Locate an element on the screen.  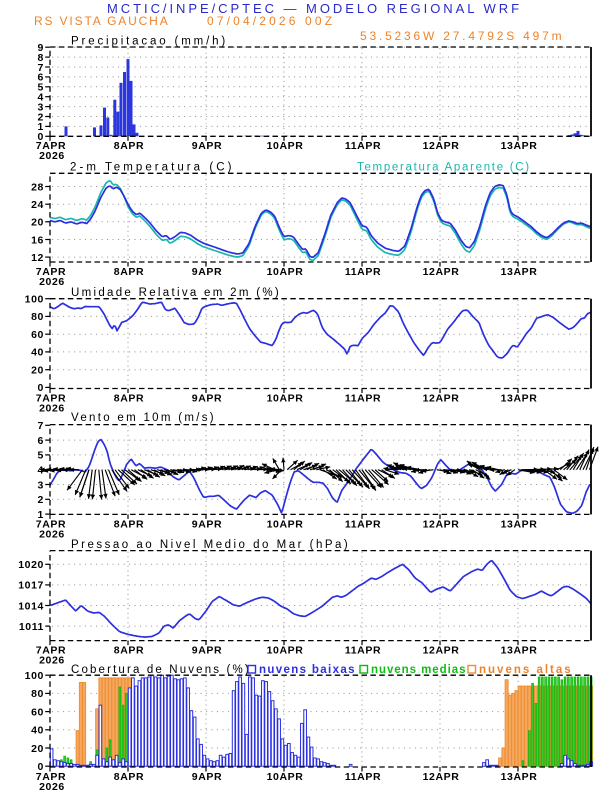
svg-text: 3 is located at coordinates (41, 485).